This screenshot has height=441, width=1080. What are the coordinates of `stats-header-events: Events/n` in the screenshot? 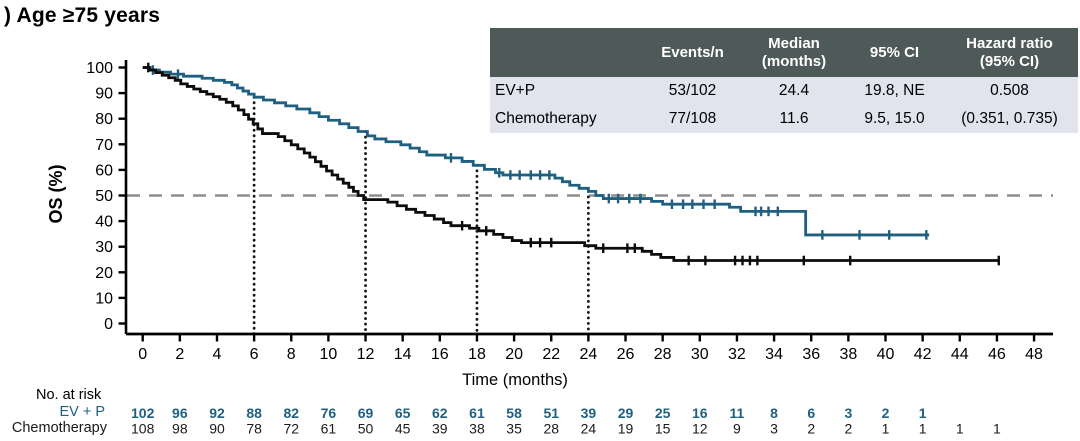 It's located at (692, 52).